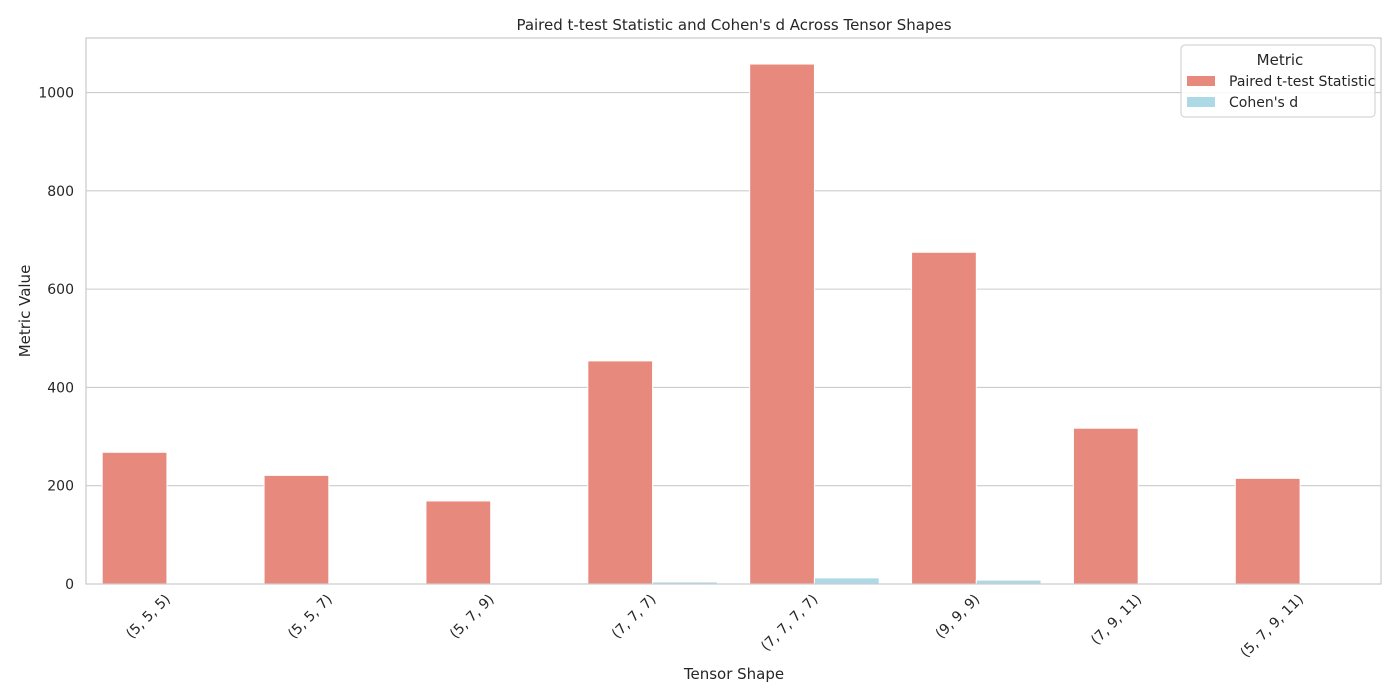 Image resolution: width=1400 pixels, height=700 pixels. Describe the element at coordinates (1116, 620) in the screenshot. I see `x-tick-label: (7, 9, 11)` at that location.